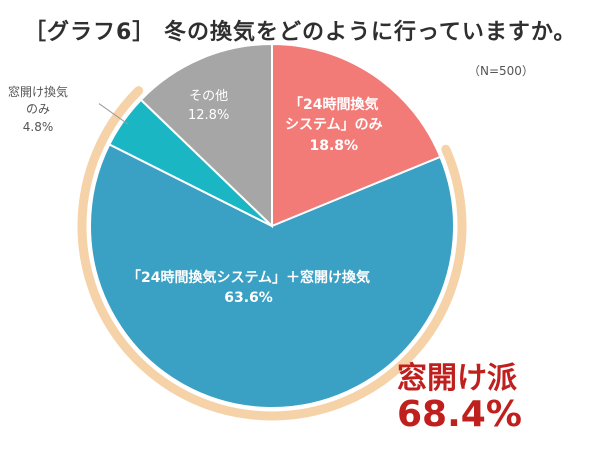  What do you see at coordinates (206, 135) in the screenshot?
I see `slice-other` at bounding box center [206, 135].